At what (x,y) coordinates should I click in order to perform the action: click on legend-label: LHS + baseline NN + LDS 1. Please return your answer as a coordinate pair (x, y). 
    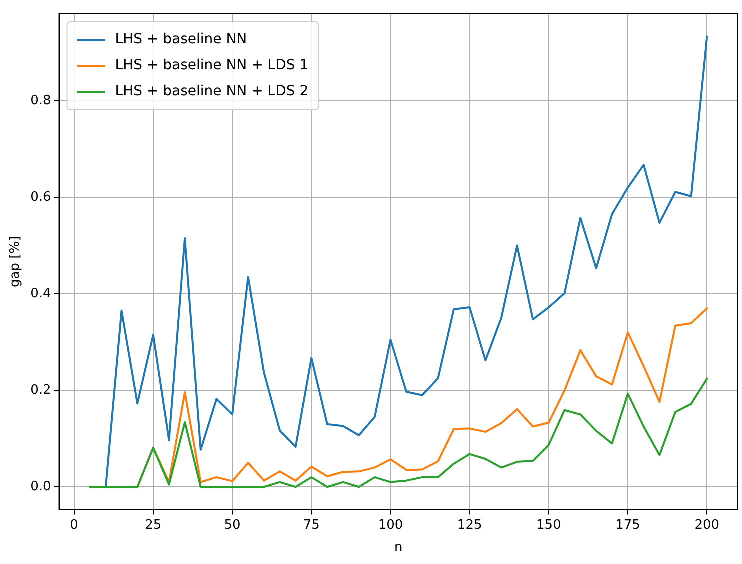
    Looking at the image, I should click on (212, 66).